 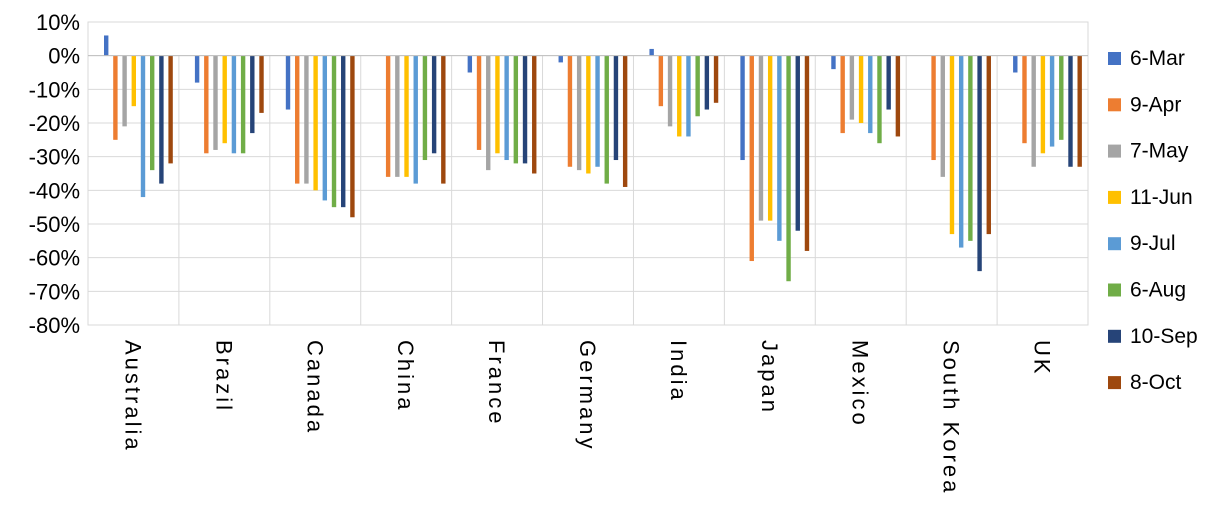 I want to click on bar-australia-7-may, so click(x=124, y=91).